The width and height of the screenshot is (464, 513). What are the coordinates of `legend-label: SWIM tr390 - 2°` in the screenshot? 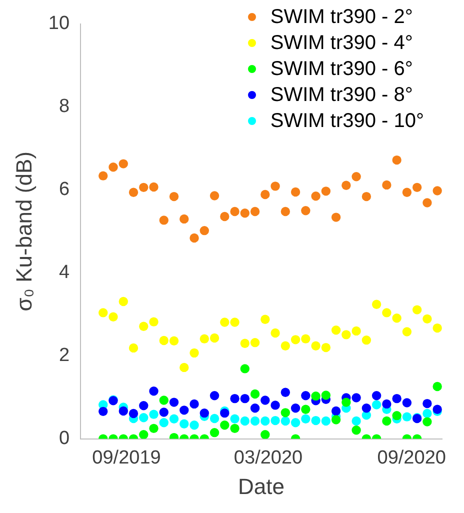 It's located at (341, 17).